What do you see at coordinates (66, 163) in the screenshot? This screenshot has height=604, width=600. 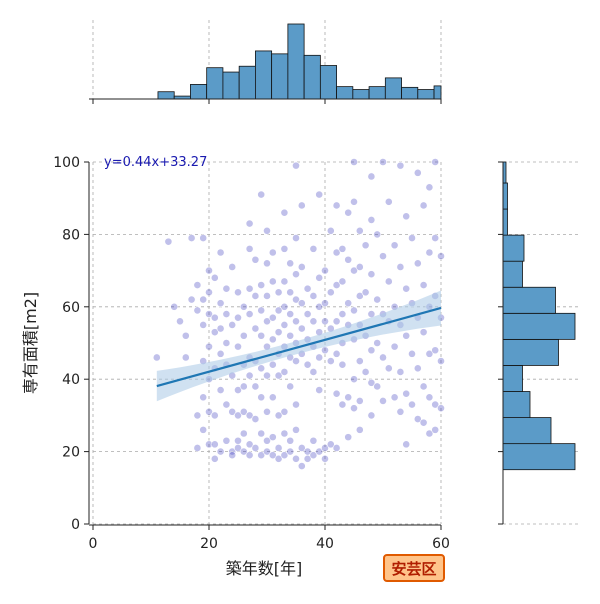 I see `y-tick-label: 100` at bounding box center [66, 163].